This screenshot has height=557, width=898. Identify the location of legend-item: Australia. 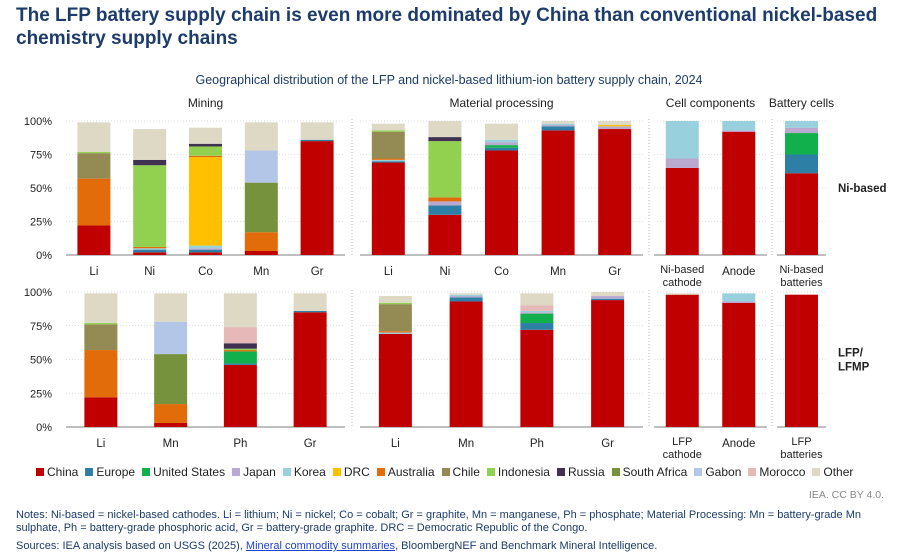
(405, 472).